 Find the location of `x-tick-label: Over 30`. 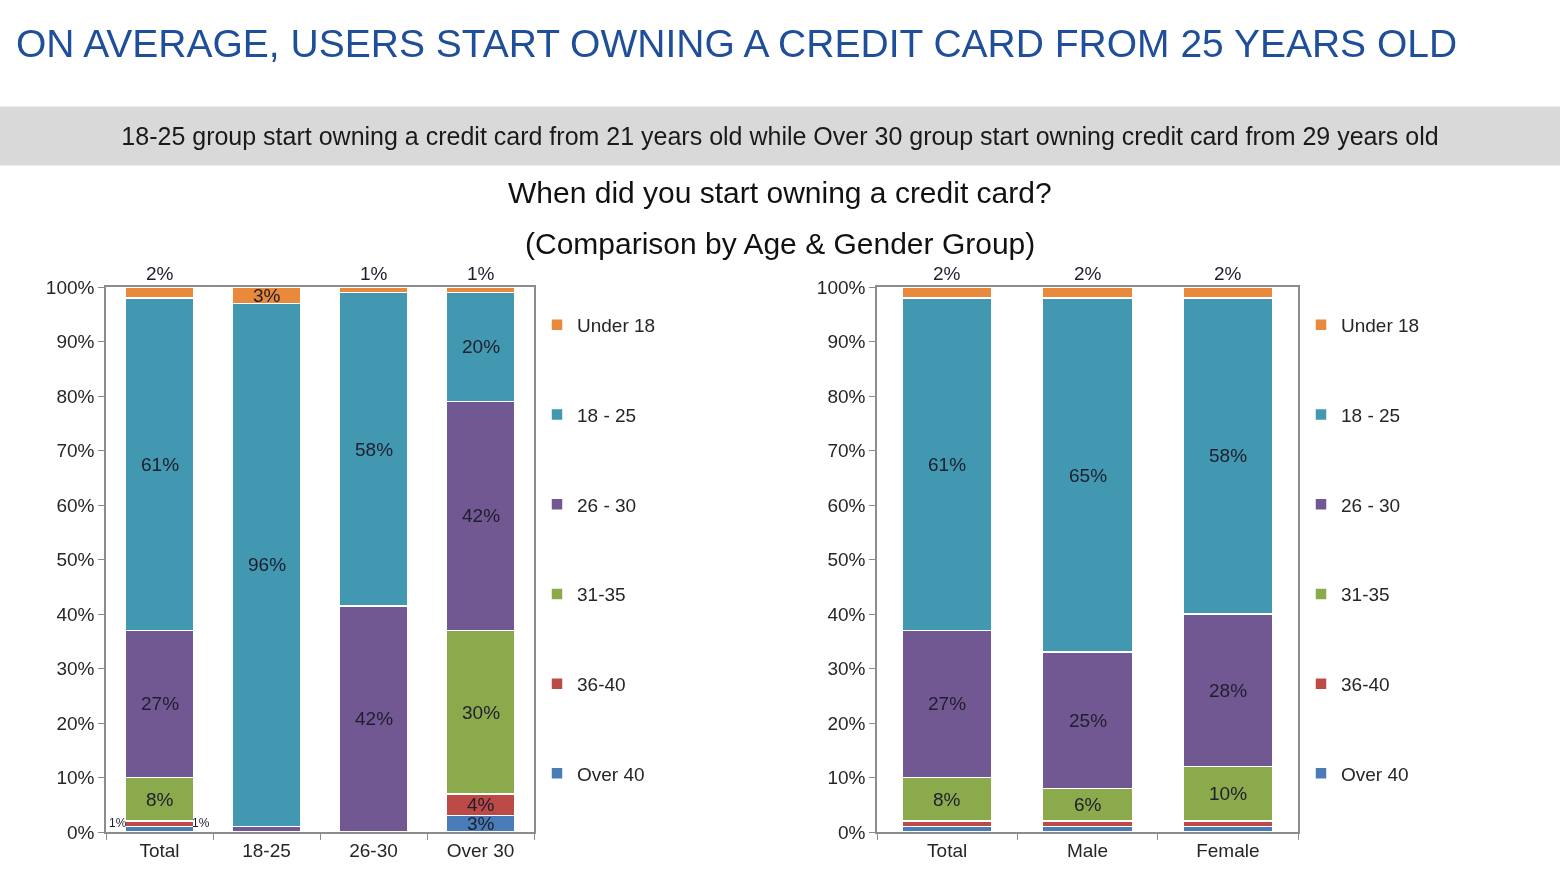

x-tick-label: Over 30 is located at coordinates (480, 850).